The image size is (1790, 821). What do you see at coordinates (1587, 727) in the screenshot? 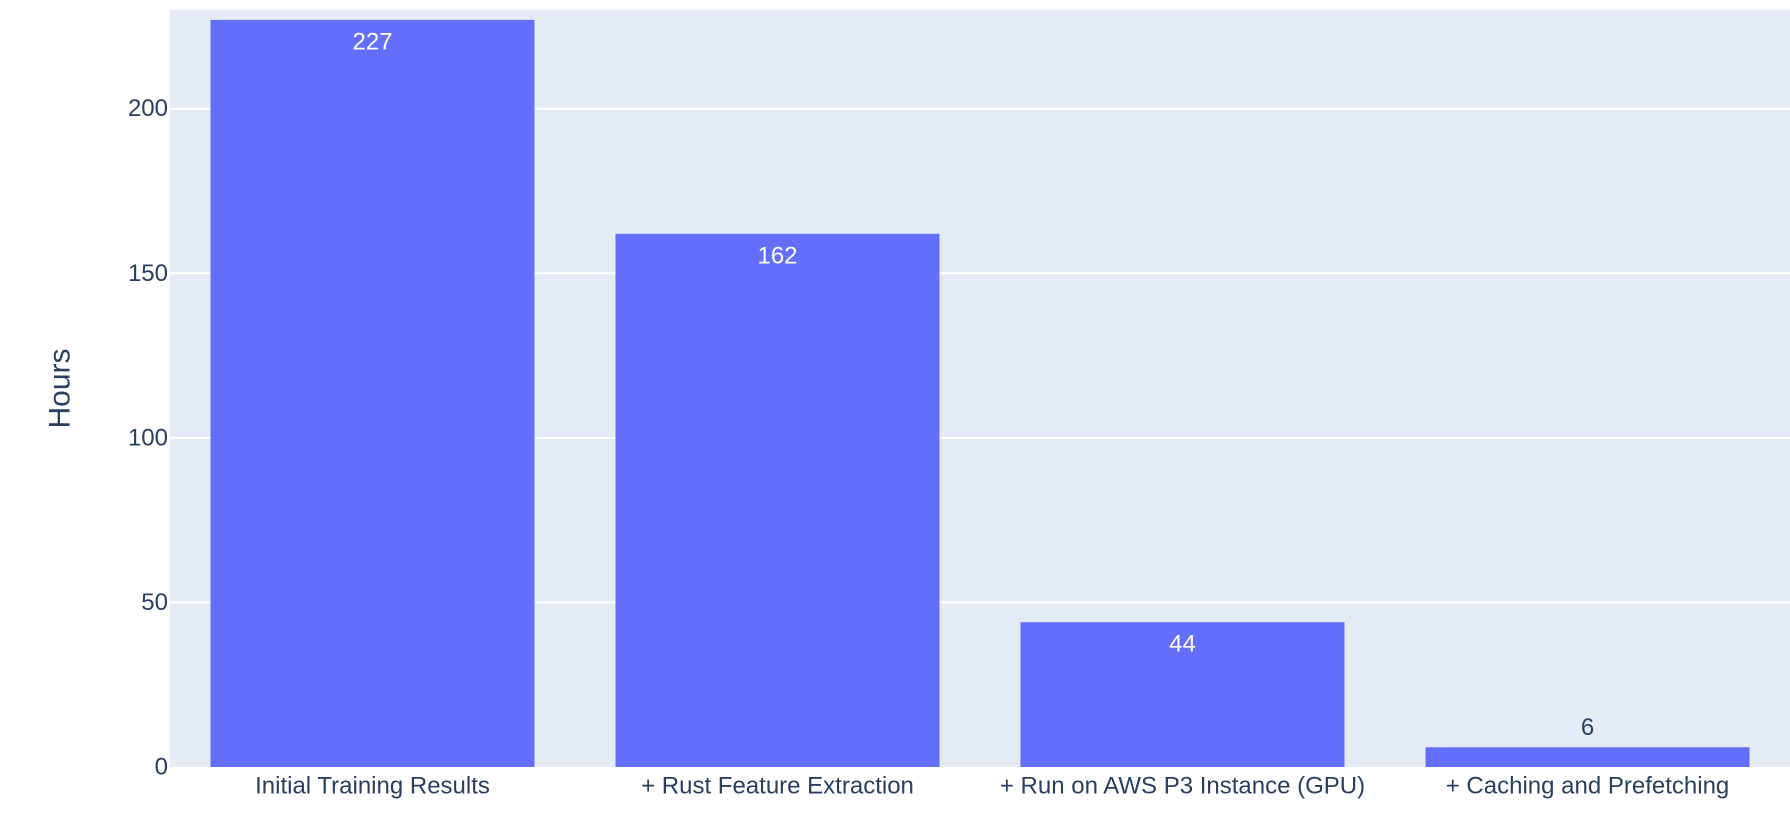
I see `bar-value-label: 6` at bounding box center [1587, 727].